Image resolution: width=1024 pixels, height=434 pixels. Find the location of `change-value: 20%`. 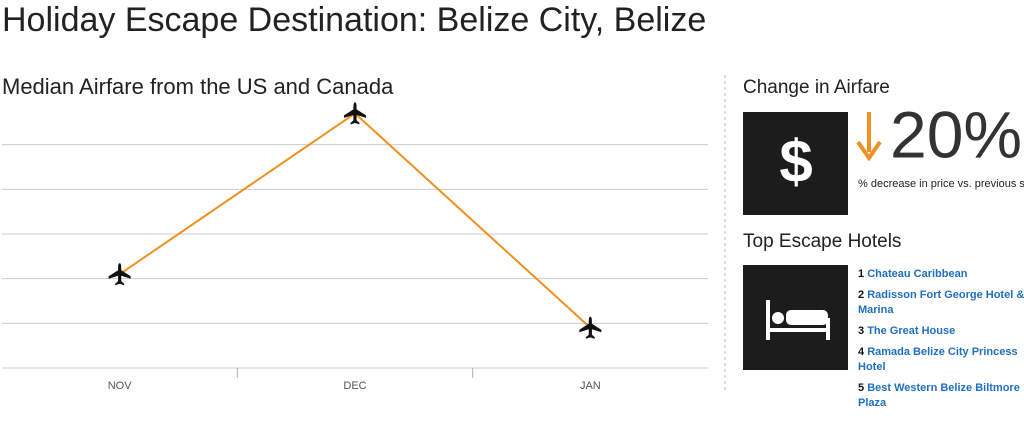

change-value: 20% is located at coordinates (956, 134).